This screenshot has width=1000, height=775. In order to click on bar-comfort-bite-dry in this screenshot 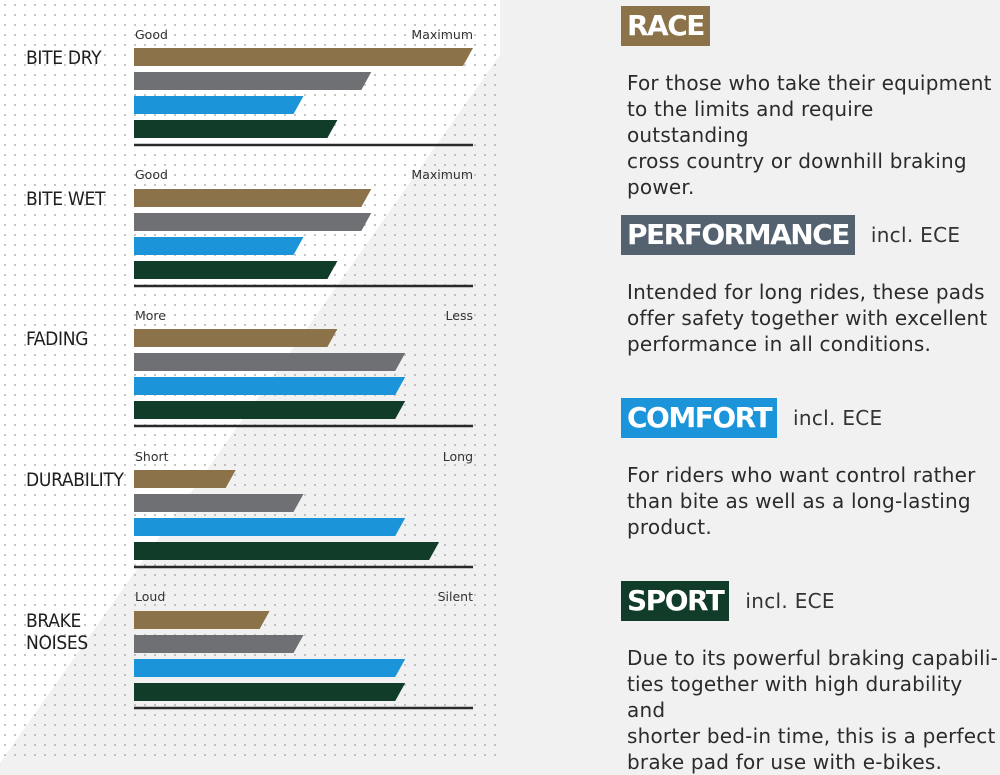, I will do `click(219, 105)`.